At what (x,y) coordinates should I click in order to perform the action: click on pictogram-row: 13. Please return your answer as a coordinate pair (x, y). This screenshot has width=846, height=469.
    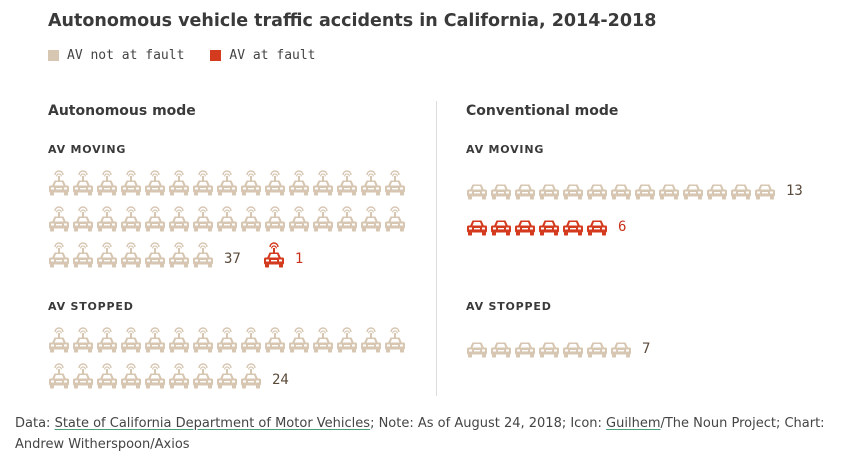
    Looking at the image, I should click on (634, 188).